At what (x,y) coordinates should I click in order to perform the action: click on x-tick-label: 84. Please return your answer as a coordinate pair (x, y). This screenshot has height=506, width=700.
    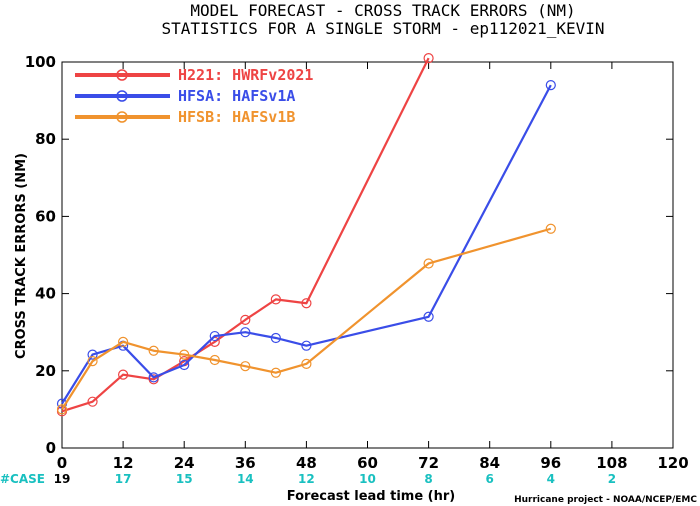
    Looking at the image, I should click on (489, 463).